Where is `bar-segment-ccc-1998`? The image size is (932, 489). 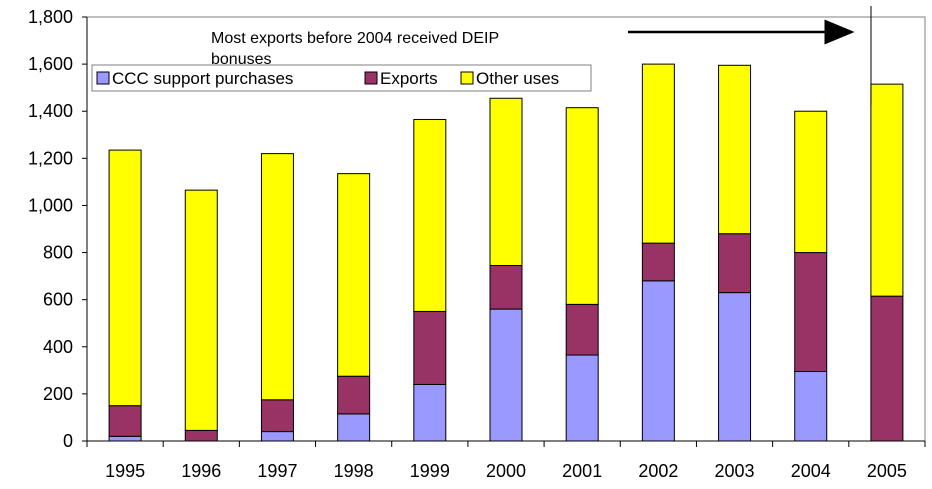 bar-segment-ccc-1998 is located at coordinates (354, 427).